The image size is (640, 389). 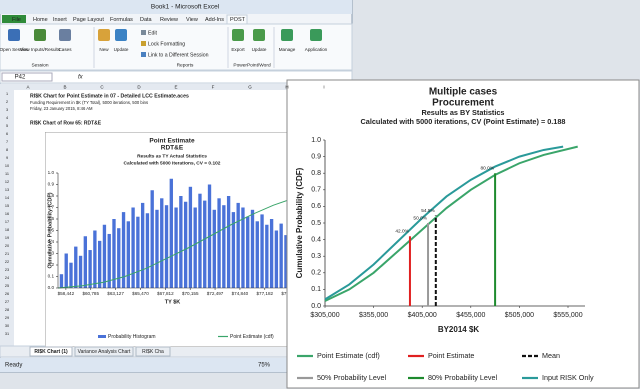 What do you see at coordinates (104, 352) in the screenshot?
I see `sheet-tab: Variance Analysis Chart` at bounding box center [104, 352].